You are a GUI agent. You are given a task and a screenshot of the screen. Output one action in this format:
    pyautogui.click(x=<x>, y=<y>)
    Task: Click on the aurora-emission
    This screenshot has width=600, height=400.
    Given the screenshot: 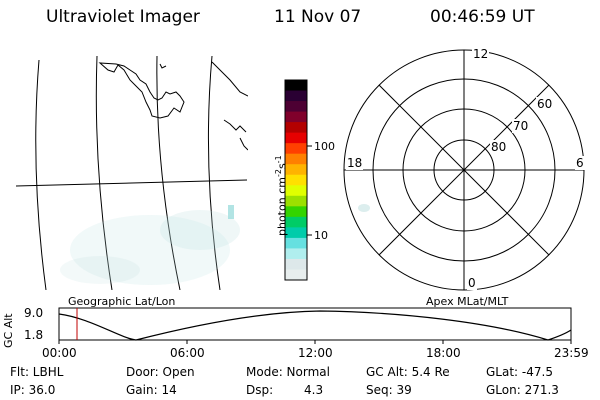 What is the action you would take?
    pyautogui.click(x=150, y=245)
    